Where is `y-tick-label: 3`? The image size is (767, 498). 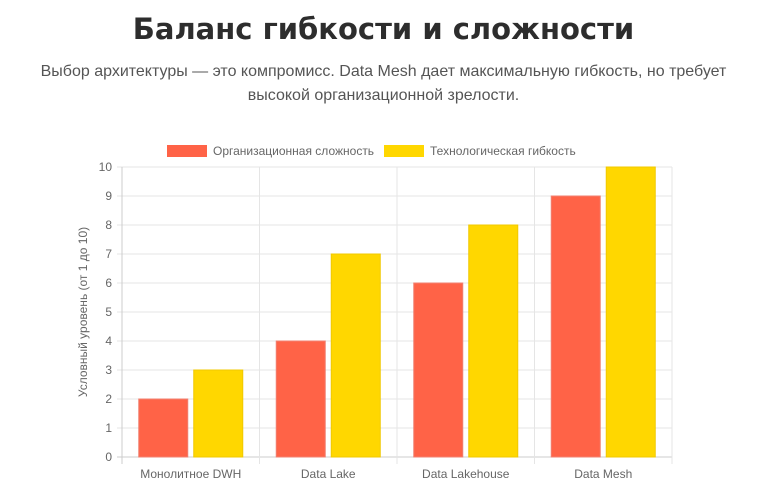 y-tick-label: 3 is located at coordinates (108, 370).